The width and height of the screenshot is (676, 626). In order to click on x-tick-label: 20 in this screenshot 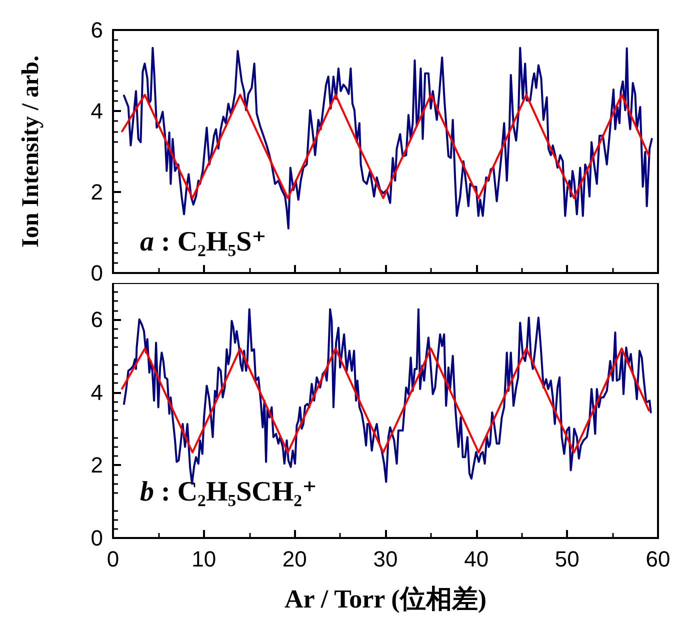, I will do `click(294, 559)`.